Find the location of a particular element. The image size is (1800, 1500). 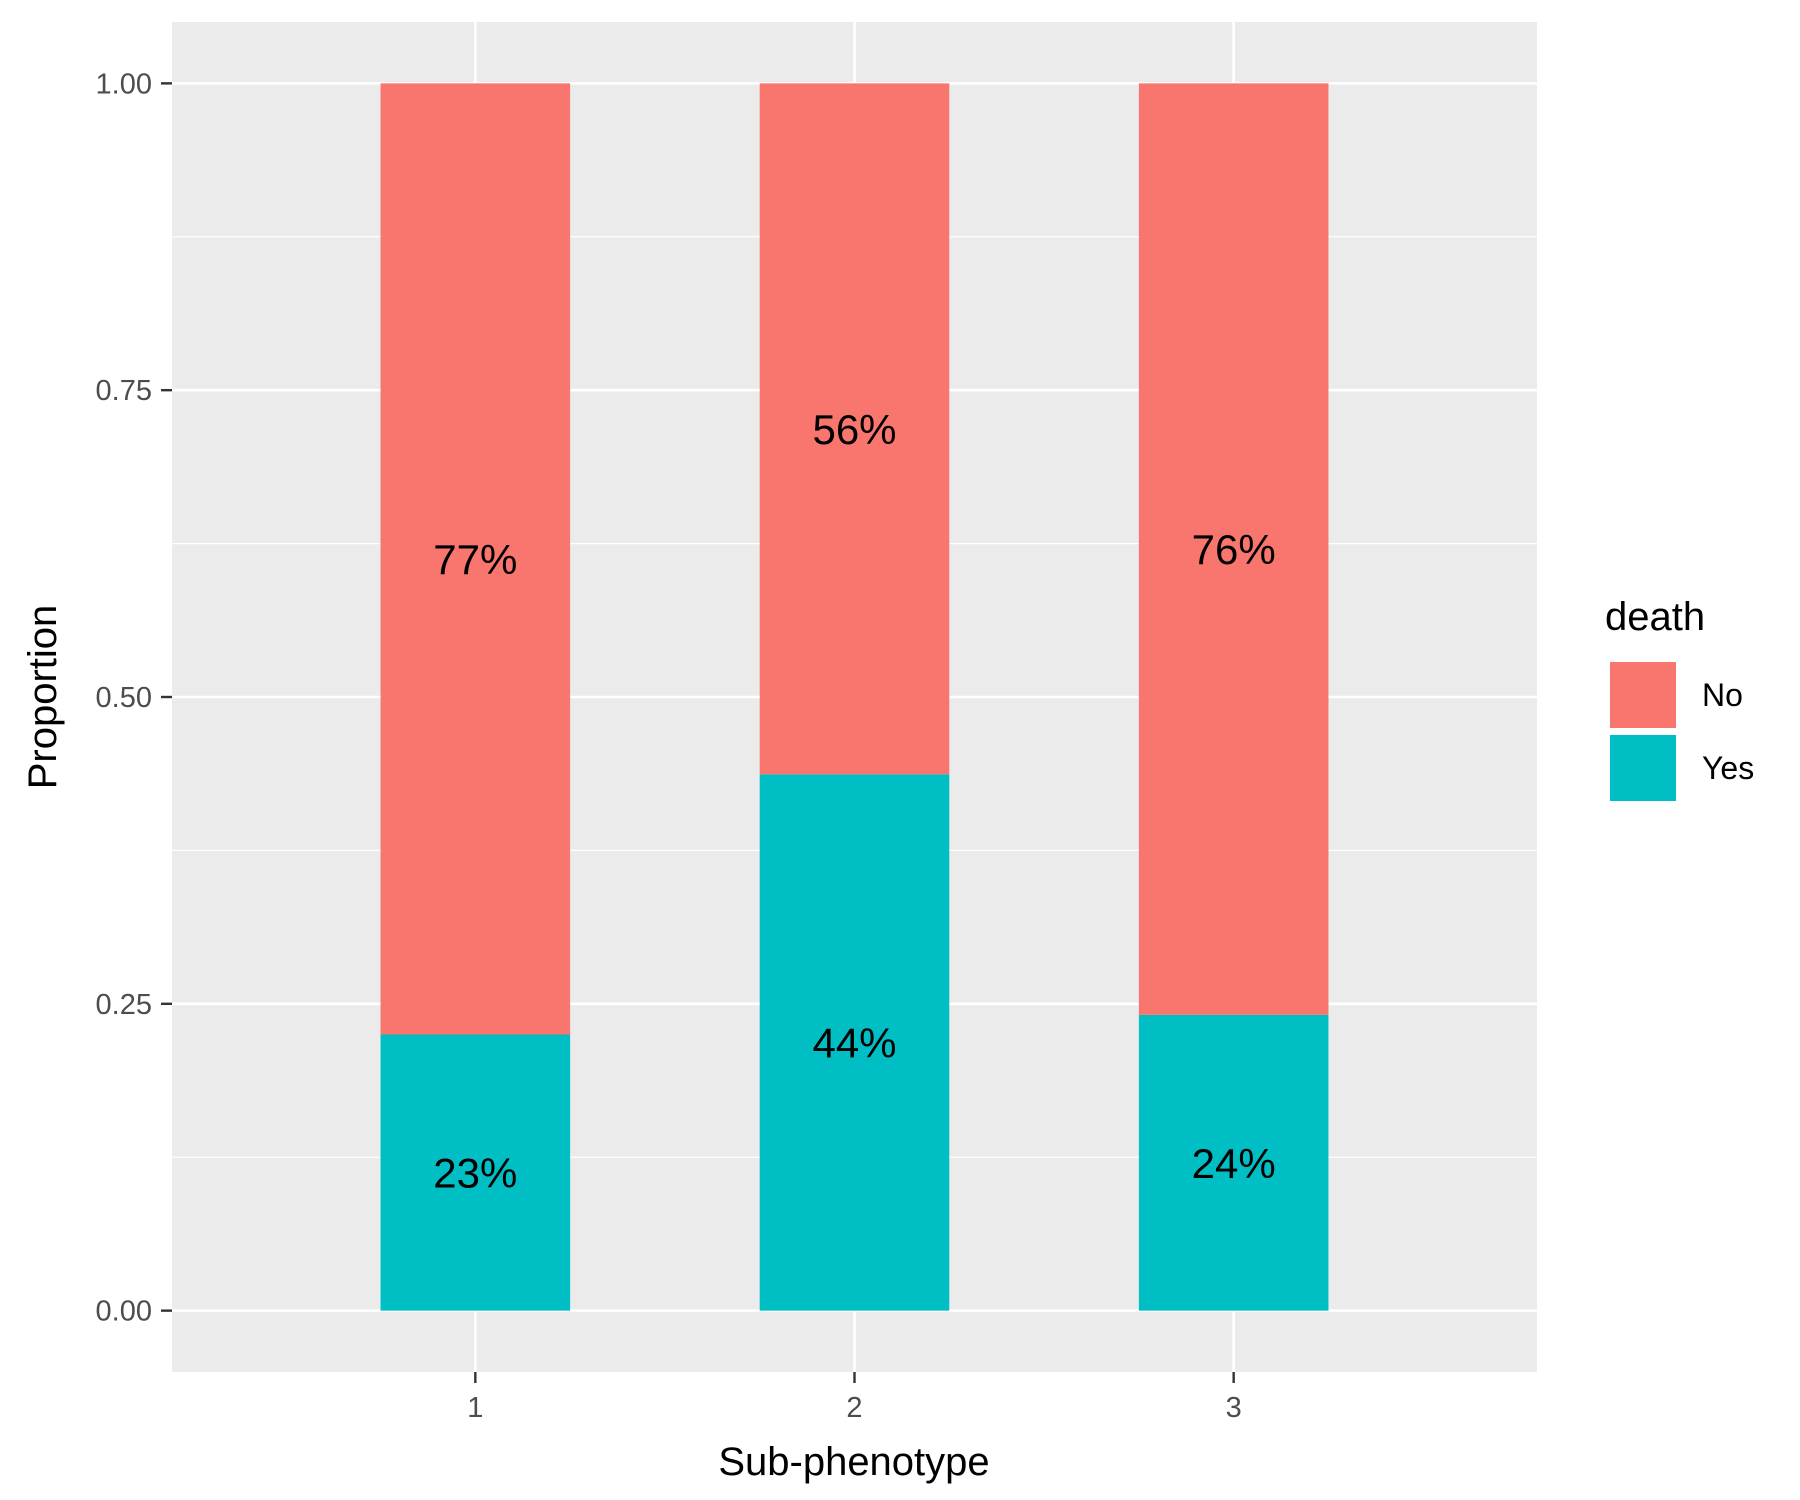

y-tick-label: 0.00 is located at coordinates (124, 1312).